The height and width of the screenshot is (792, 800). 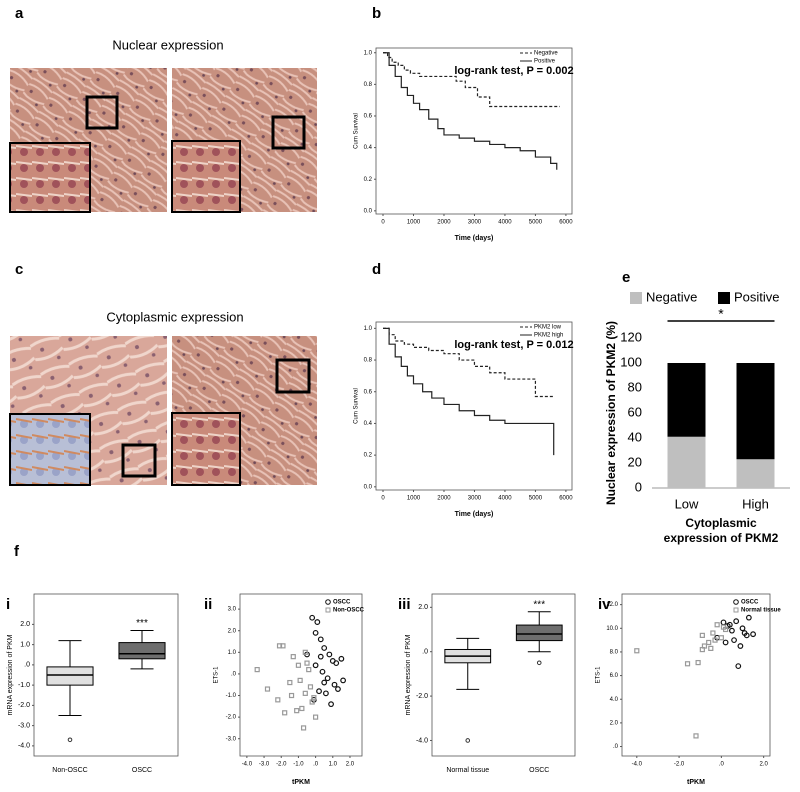 What do you see at coordinates (342, 603) in the screenshot?
I see `legend-label: OSCC` at bounding box center [342, 603].